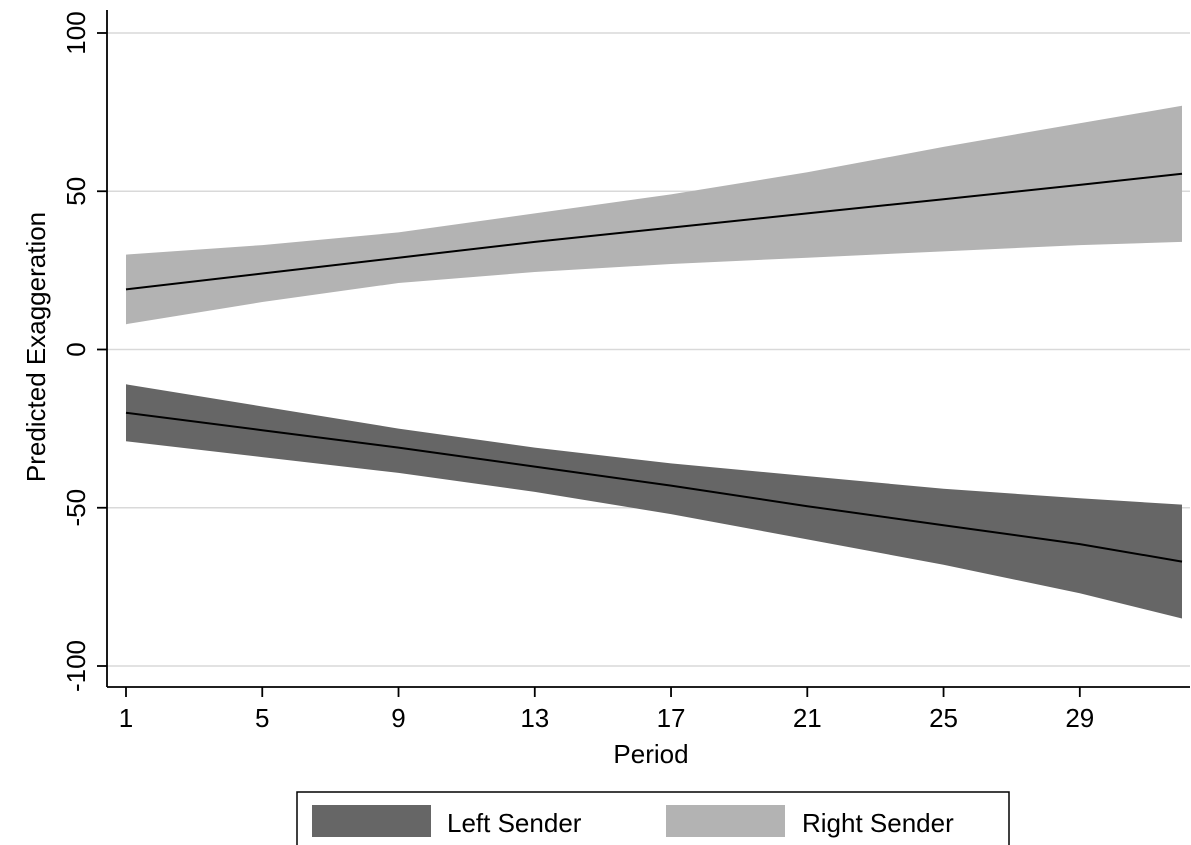  I want to click on x-tick-label: 21, so click(807, 718).